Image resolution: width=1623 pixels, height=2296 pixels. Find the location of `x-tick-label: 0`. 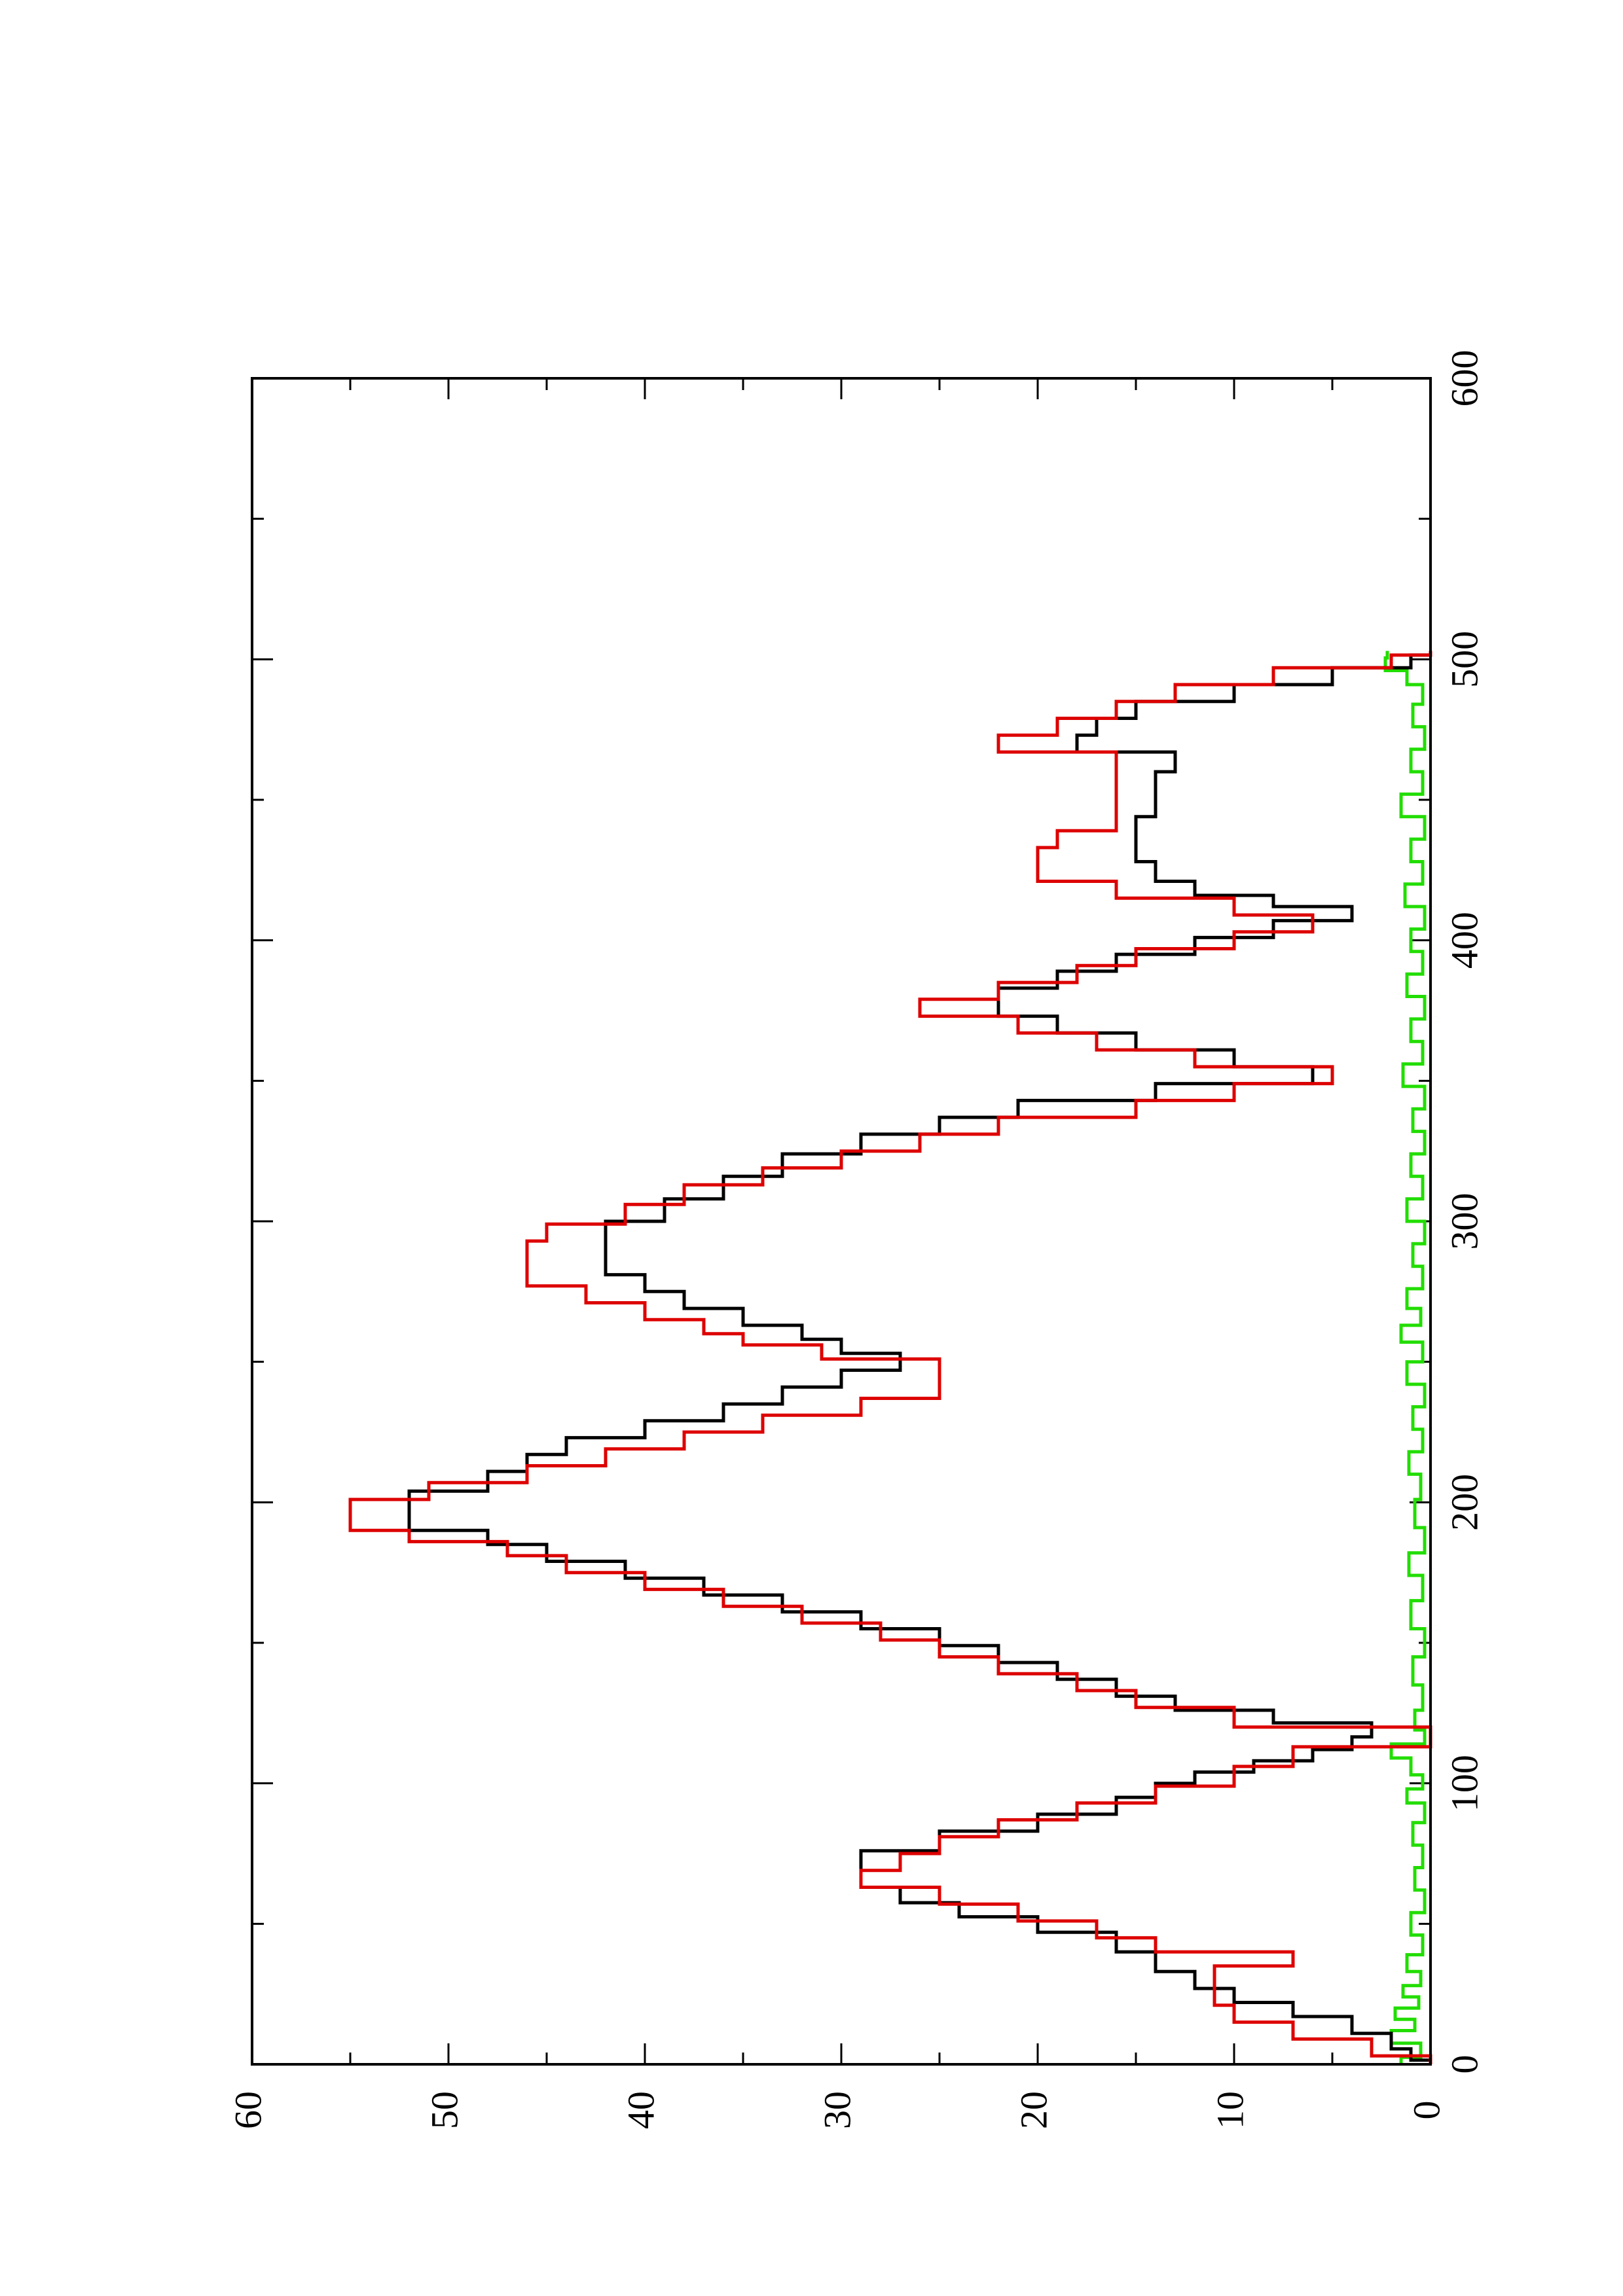

x-tick-label: 0 is located at coordinates (1464, 2064).